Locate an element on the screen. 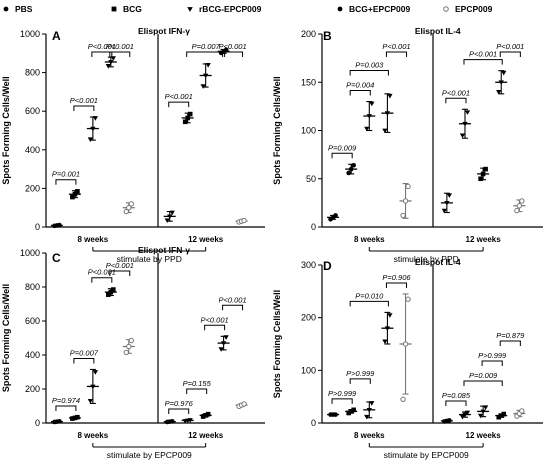 The image size is (550, 466). comparison-bracket: P=0.007 is located at coordinates (206, 49).